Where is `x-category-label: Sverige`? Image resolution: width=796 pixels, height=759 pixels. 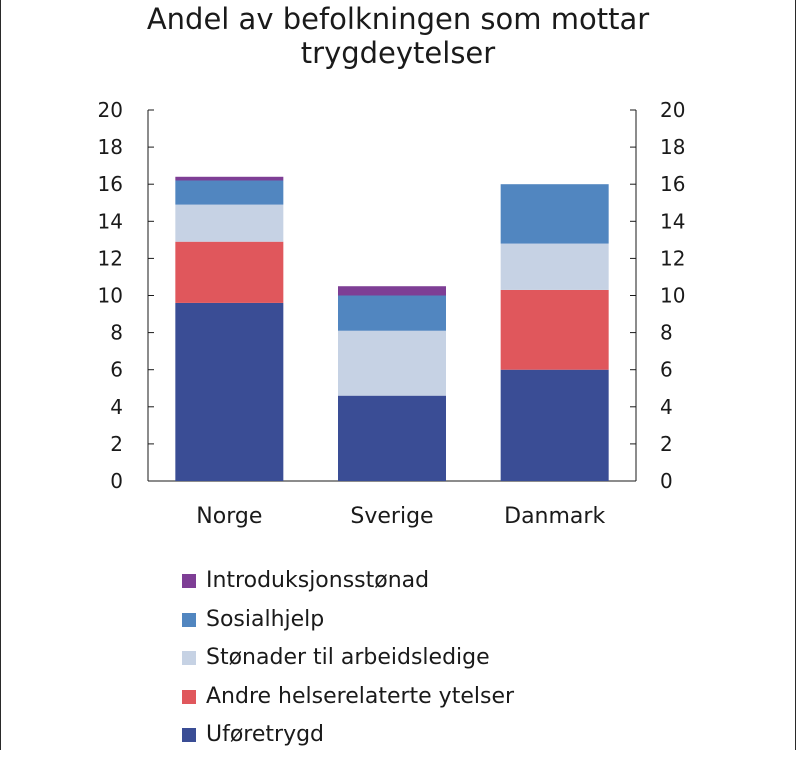
x-category-label: Sverige is located at coordinates (391, 516).